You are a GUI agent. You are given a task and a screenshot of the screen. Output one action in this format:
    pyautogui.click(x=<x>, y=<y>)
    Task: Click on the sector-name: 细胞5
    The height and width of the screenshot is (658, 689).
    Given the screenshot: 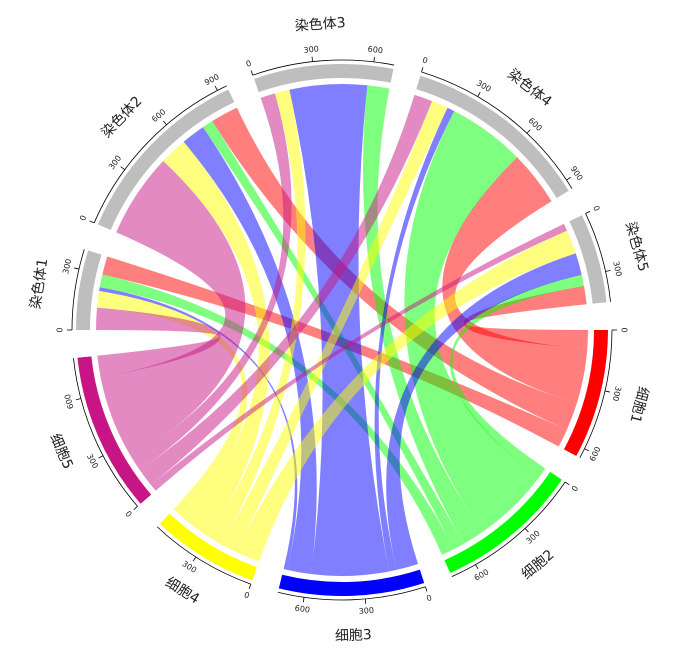 What is the action you would take?
    pyautogui.click(x=60, y=451)
    